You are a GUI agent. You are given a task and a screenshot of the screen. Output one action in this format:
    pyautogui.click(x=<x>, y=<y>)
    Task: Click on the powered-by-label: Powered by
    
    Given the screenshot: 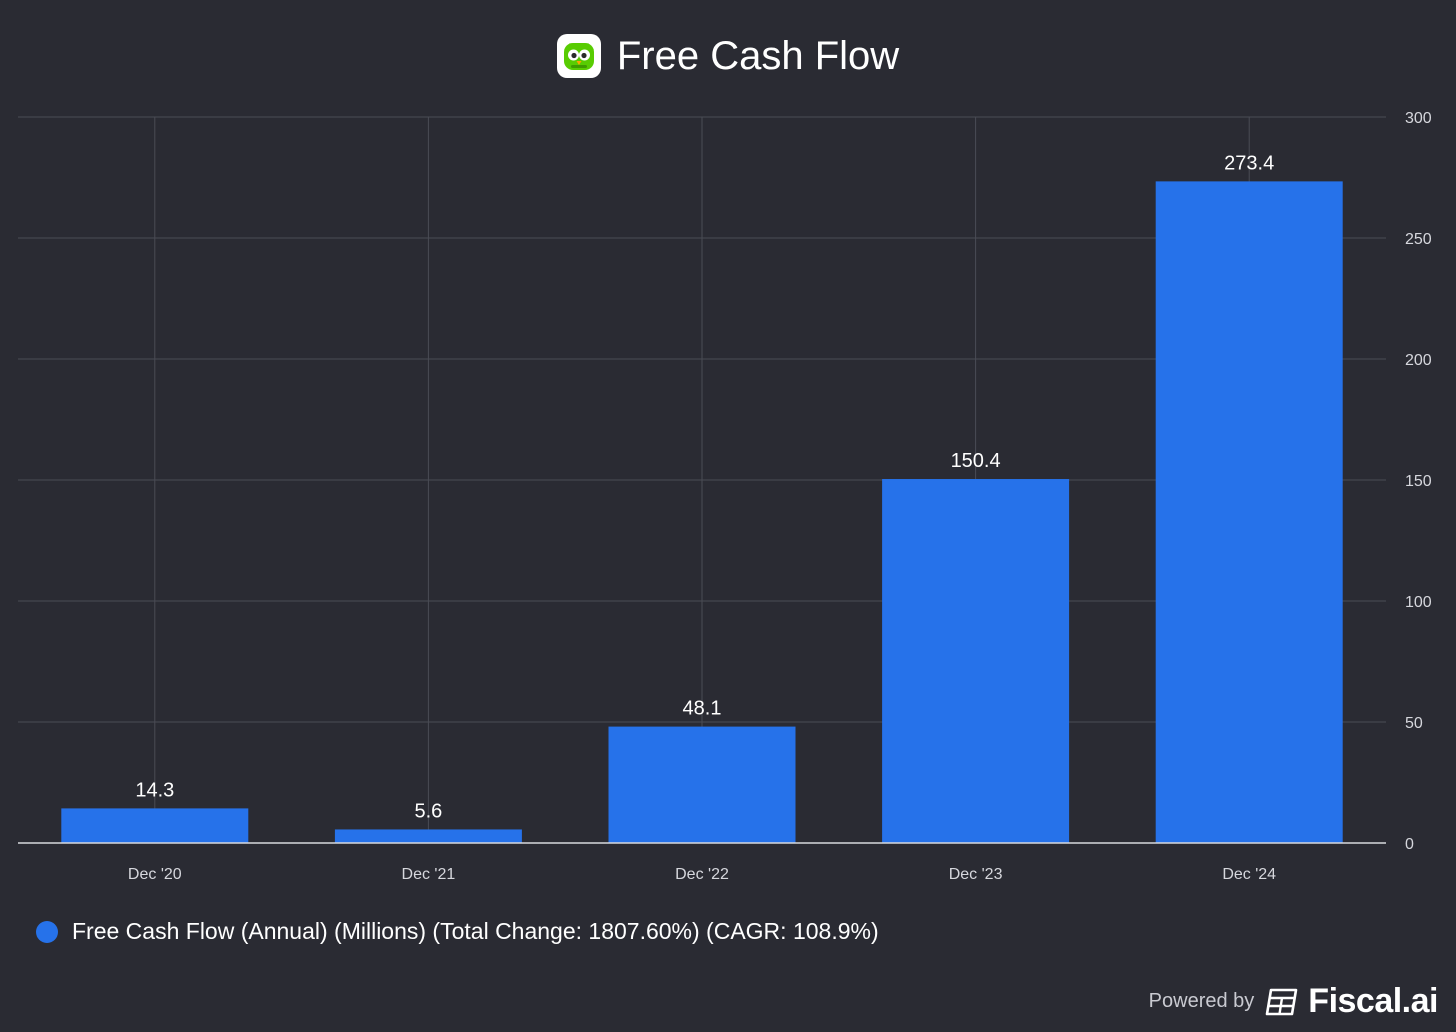 What is the action you would take?
    pyautogui.click(x=1201, y=1001)
    